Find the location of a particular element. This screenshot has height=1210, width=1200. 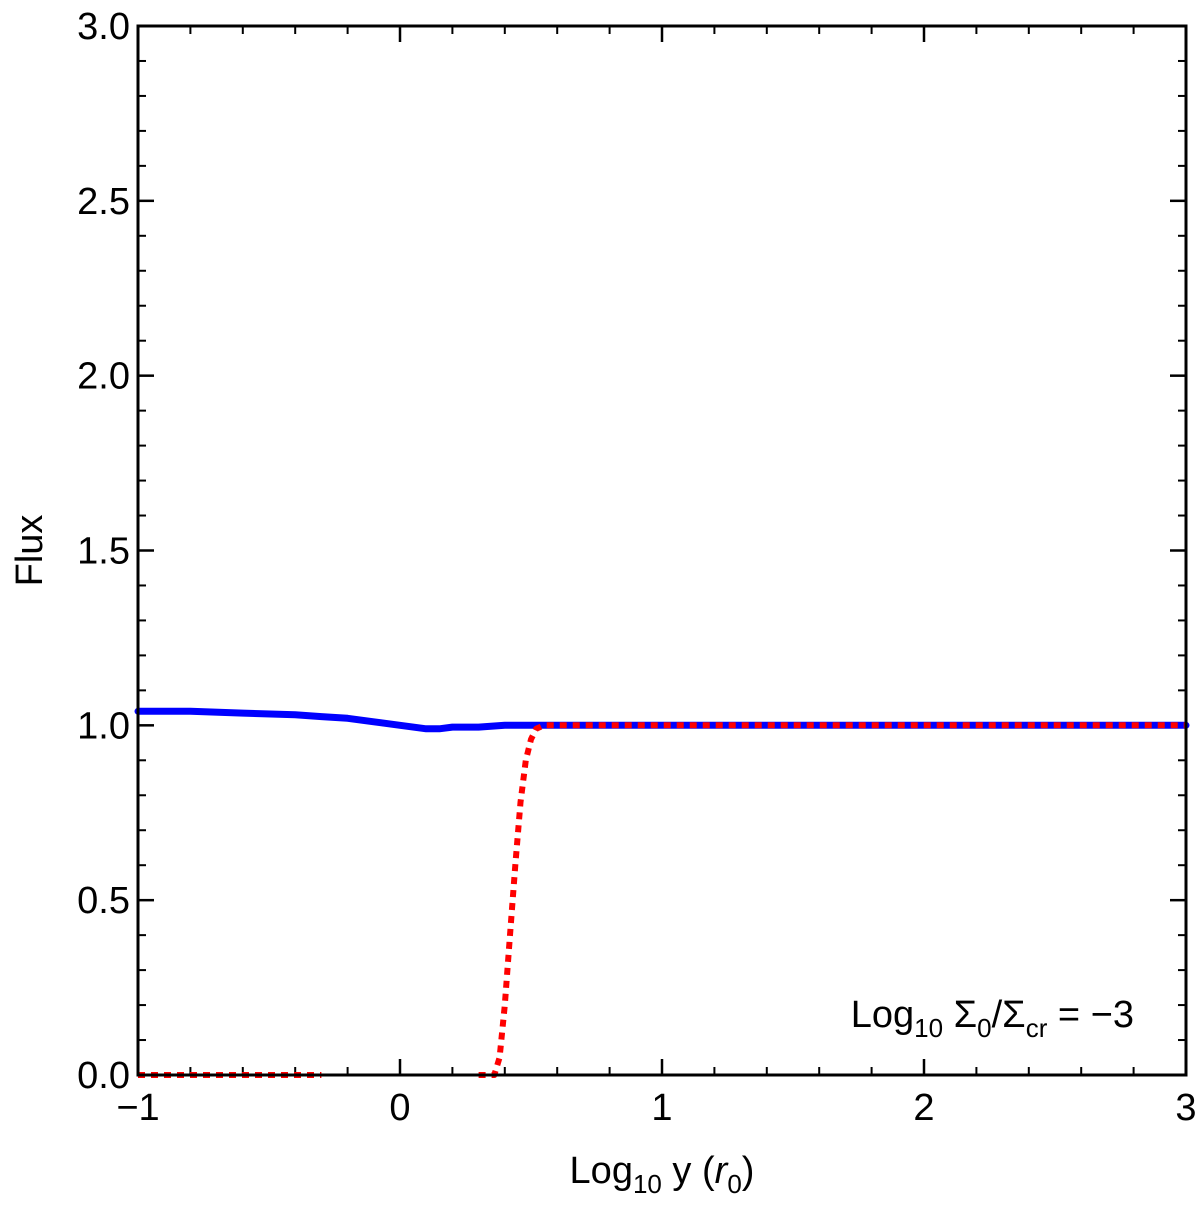

x-tick-label: 0 is located at coordinates (399, 1108).